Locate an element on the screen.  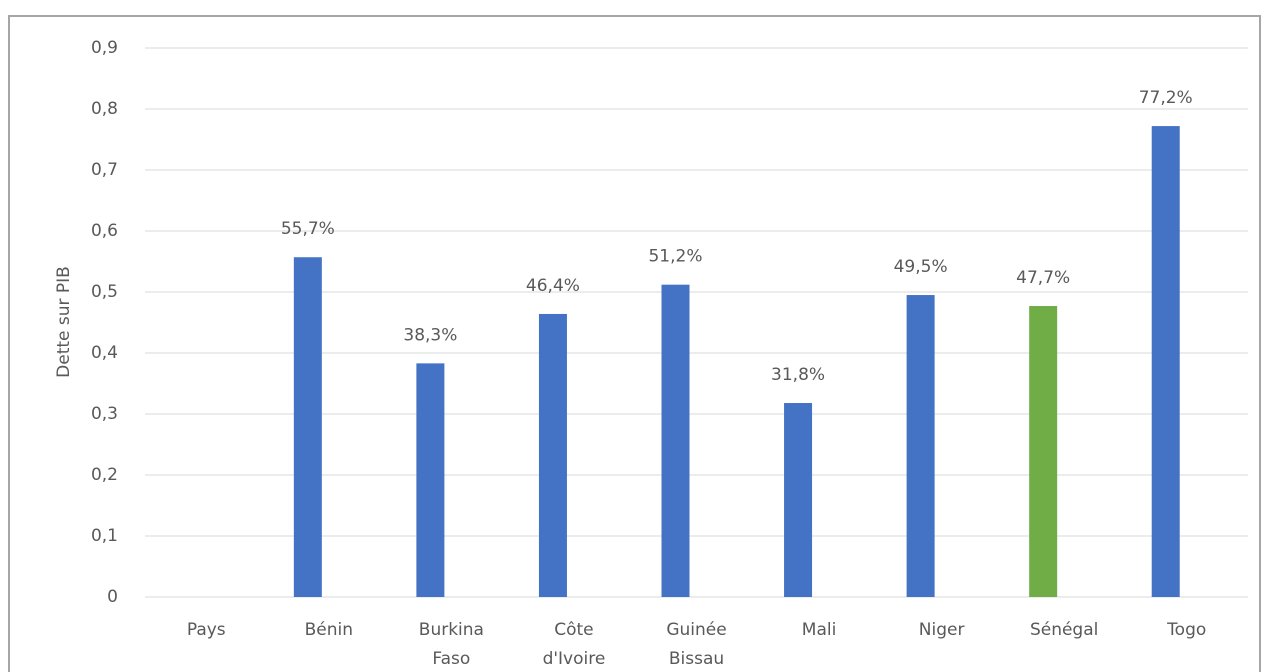
value-label: 46,4% is located at coordinates (553, 286).